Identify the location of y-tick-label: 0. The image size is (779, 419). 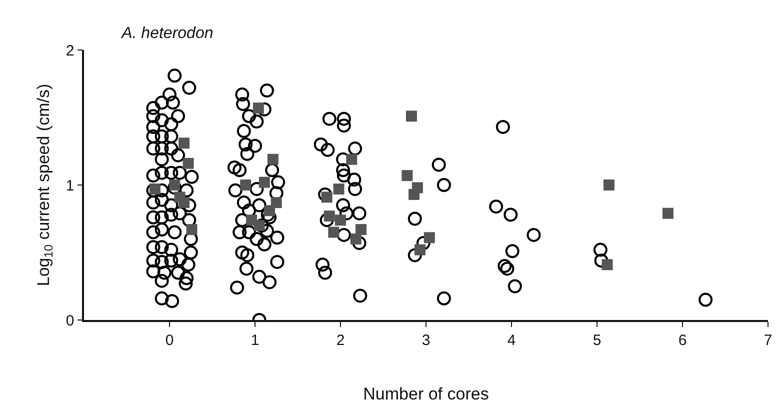
(70, 321).